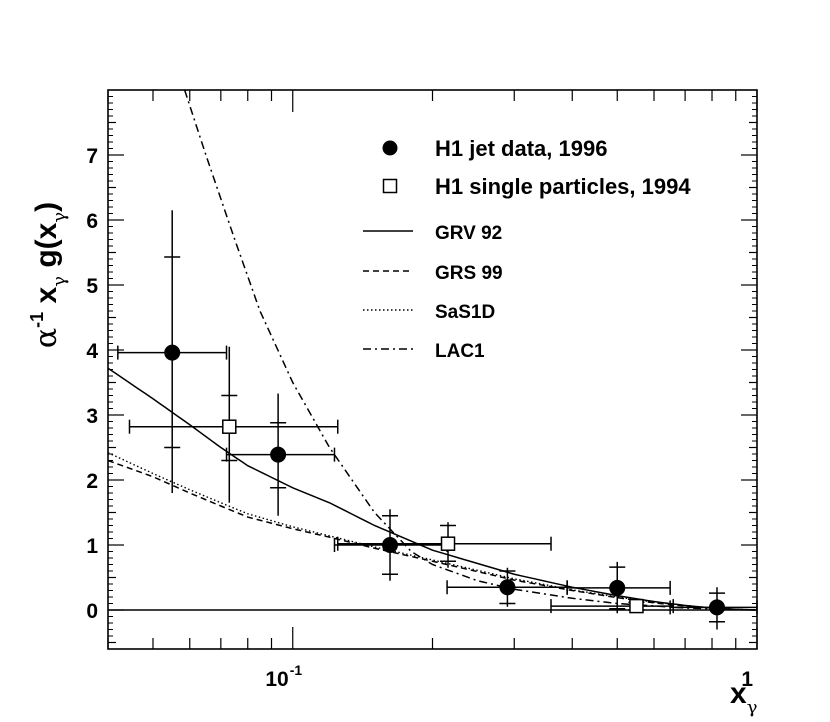 This screenshot has height=722, width=830. I want to click on y-label-x-subscript: γ, so click(59, 281).